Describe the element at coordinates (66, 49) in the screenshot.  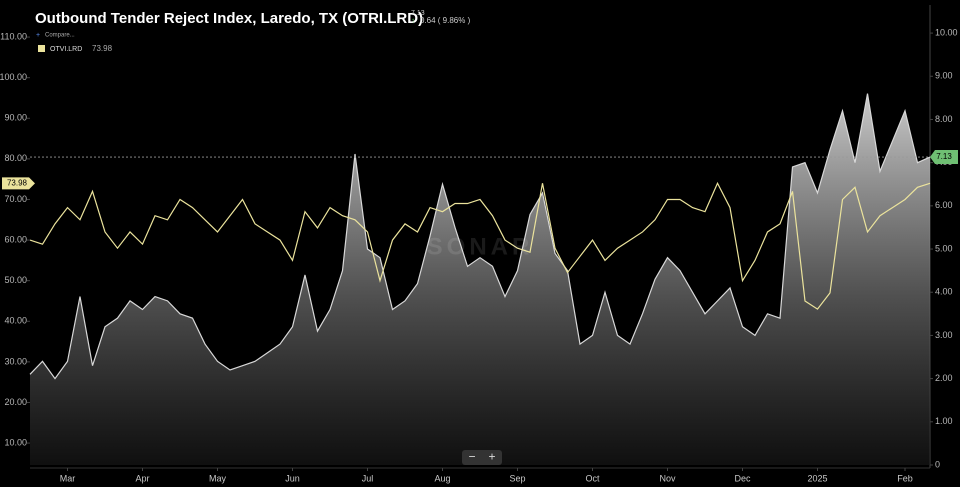
I see `legend-label: OTVI.LRD` at that location.